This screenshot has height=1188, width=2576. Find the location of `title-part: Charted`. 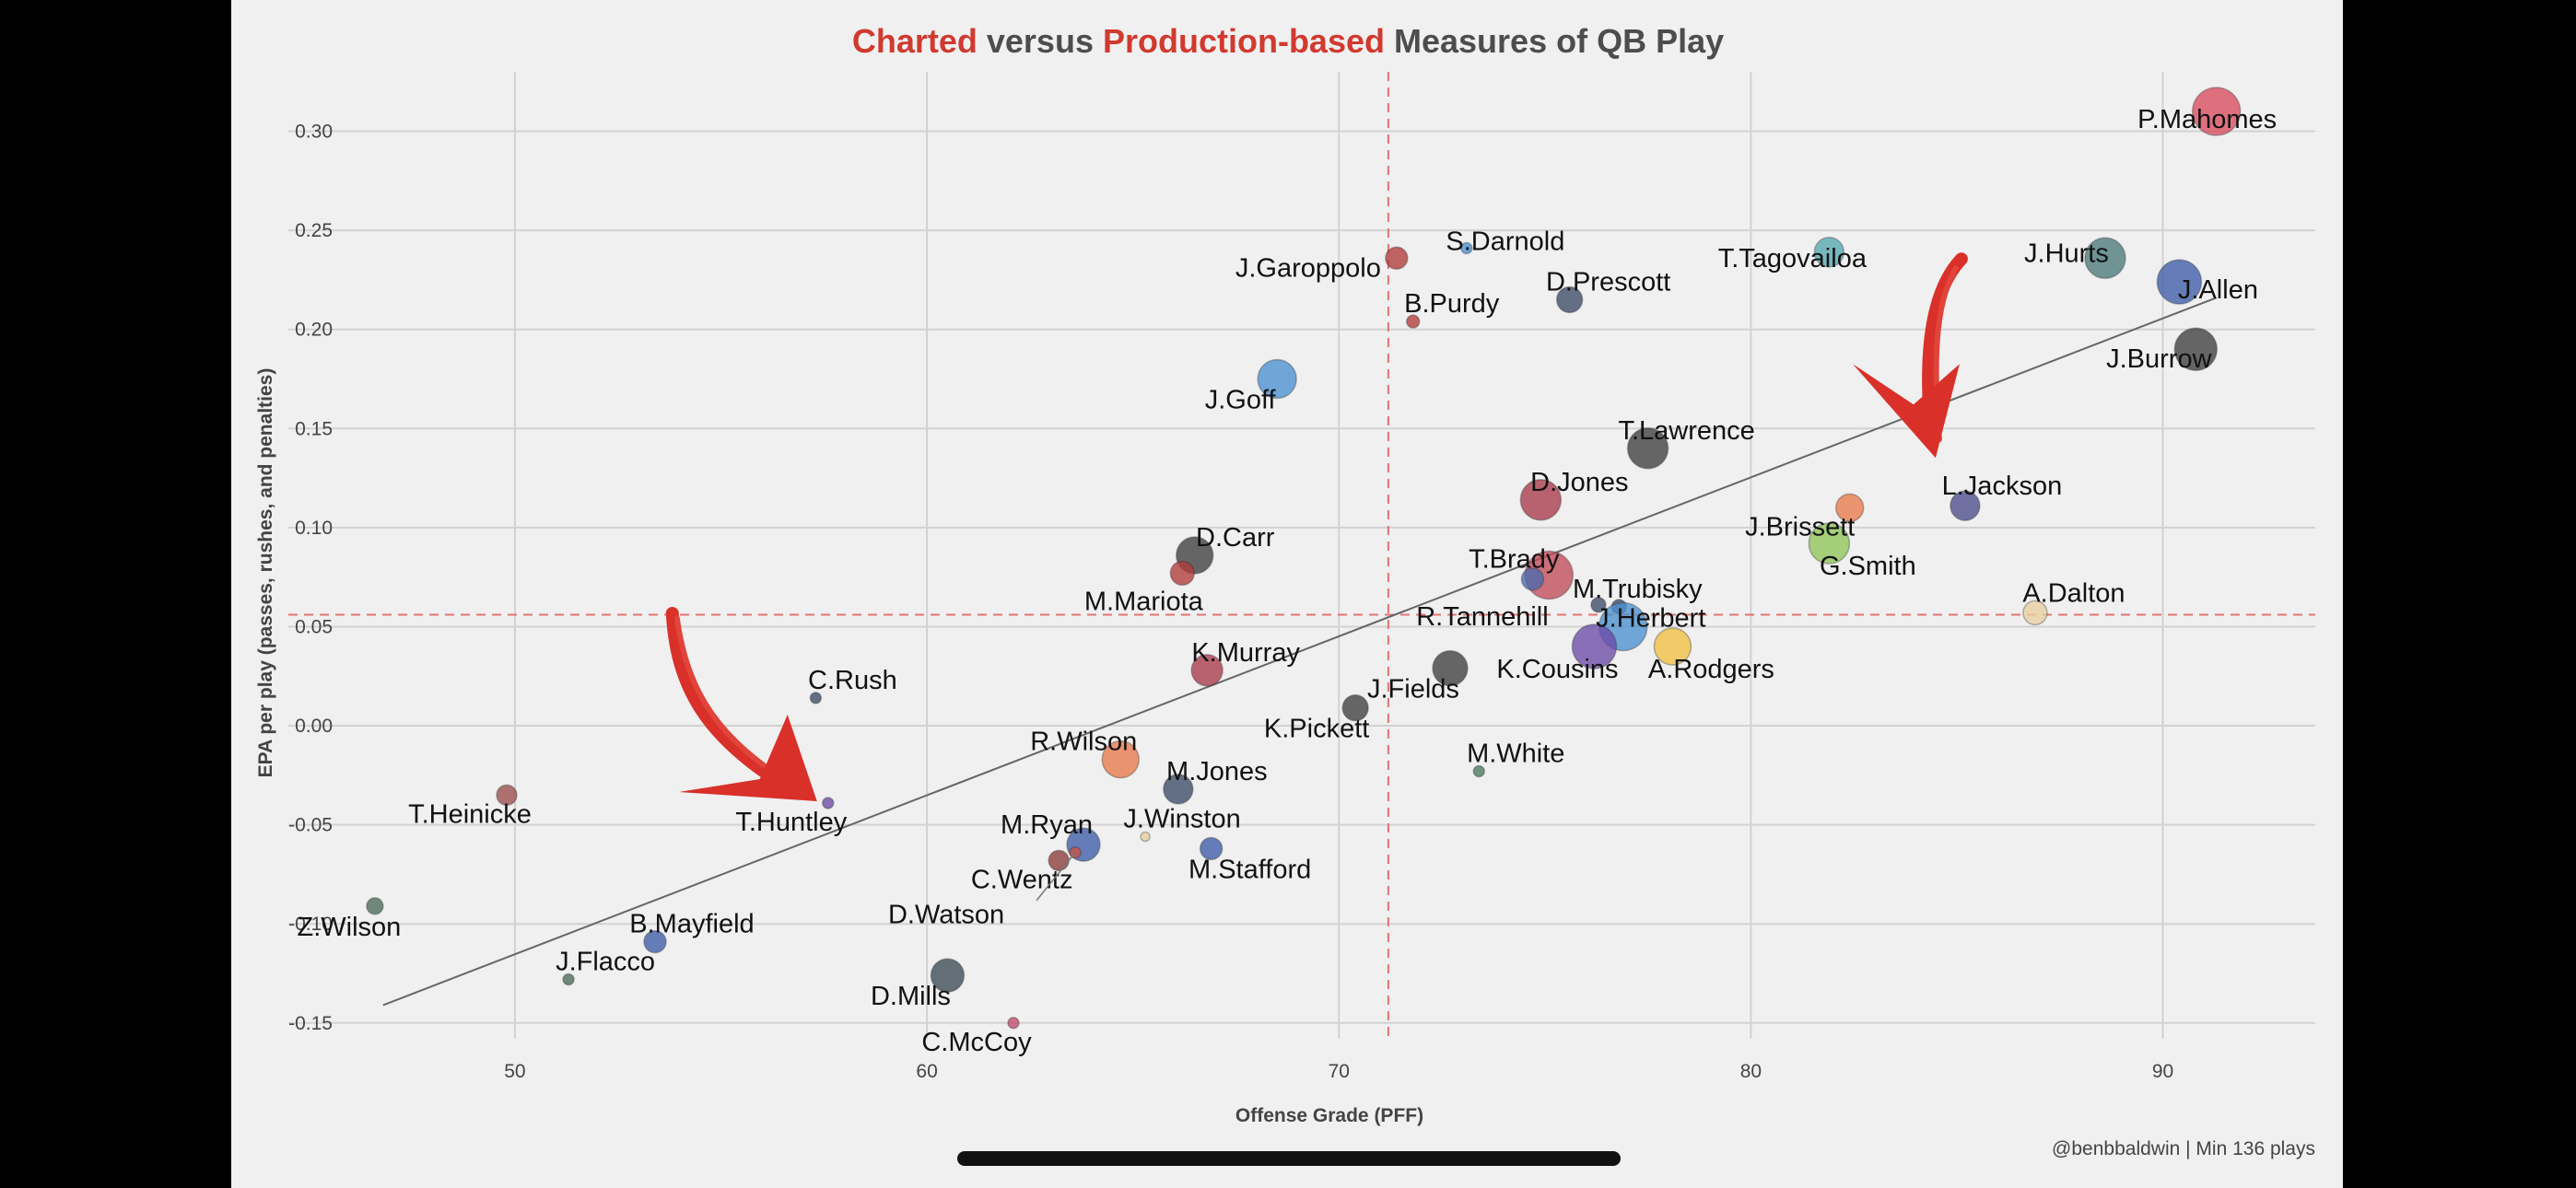

title-part: Charted is located at coordinates (915, 41).